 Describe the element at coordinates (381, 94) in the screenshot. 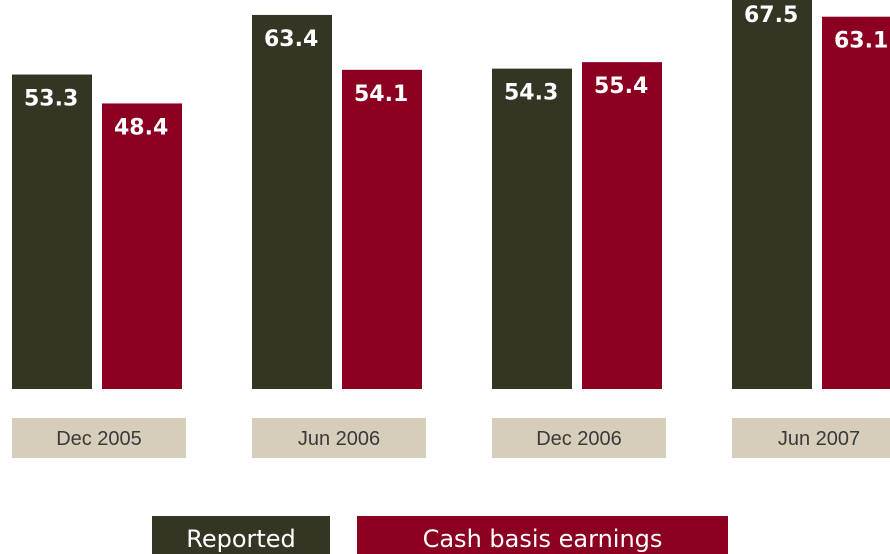

I see `bar-value-label: 54.1` at that location.